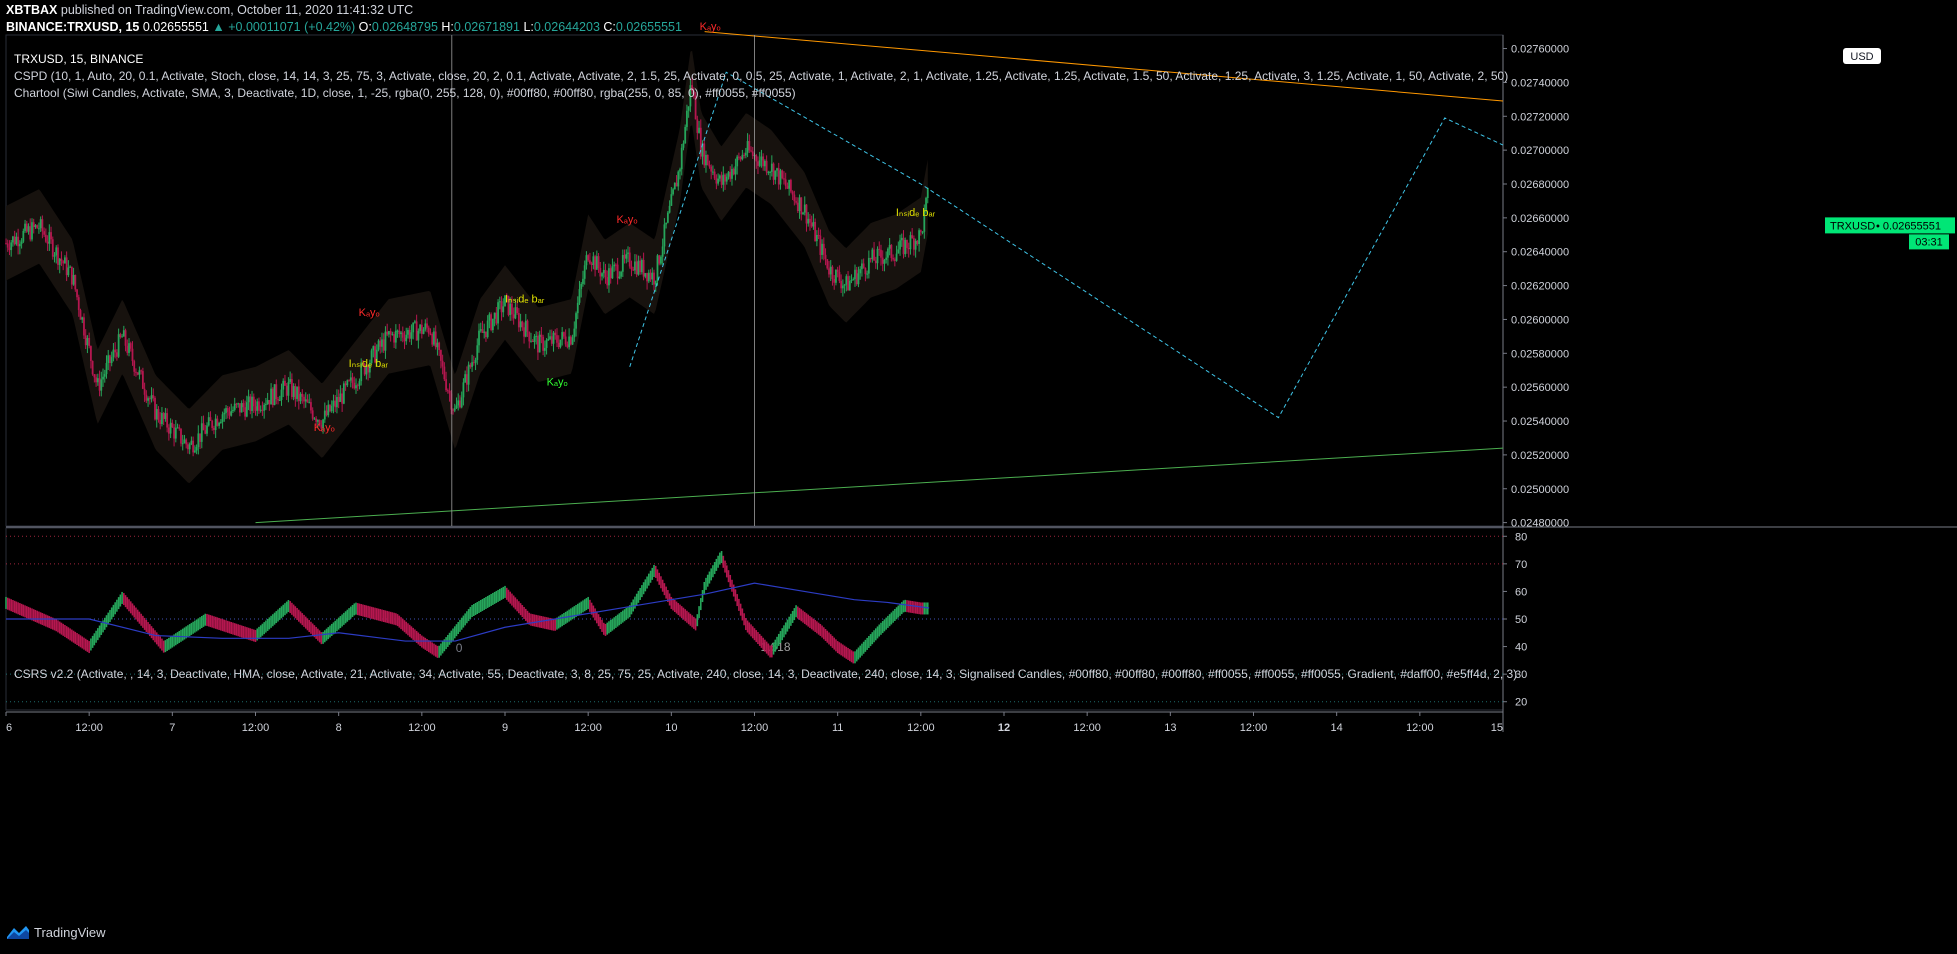 The image size is (1957, 954). What do you see at coordinates (1890, 225) in the screenshot?
I see `last-price-tag` at bounding box center [1890, 225].